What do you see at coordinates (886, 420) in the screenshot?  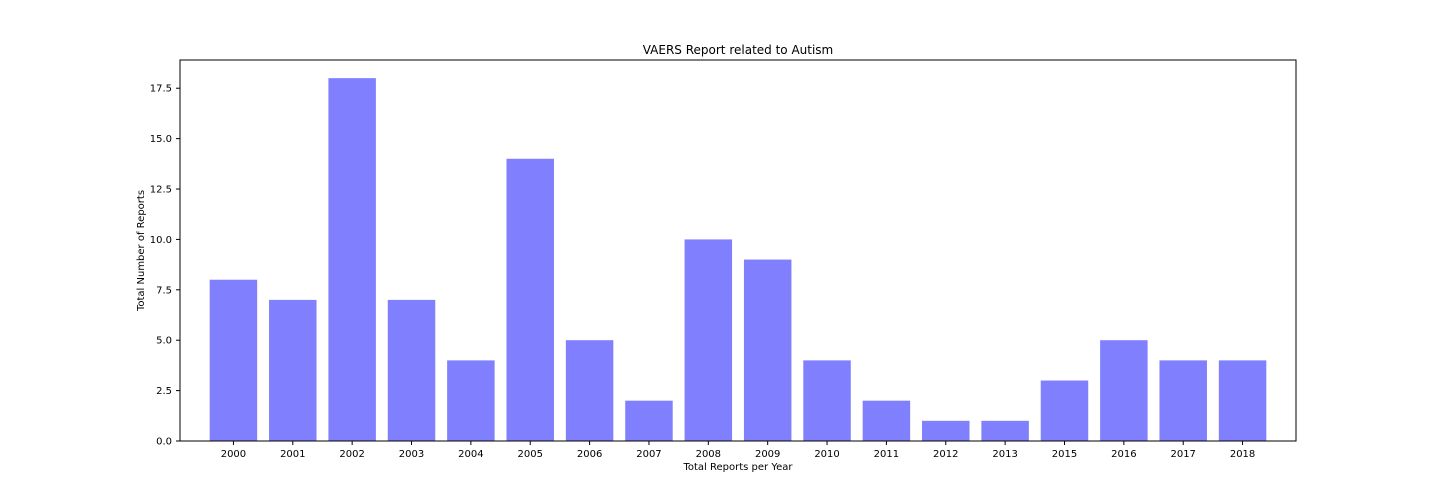 I see `bar-2011` at bounding box center [886, 420].